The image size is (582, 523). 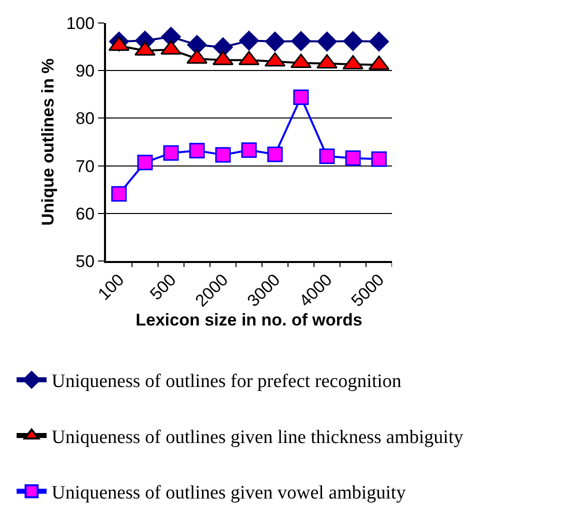 I want to click on legend-label: Uniqueness of outlines given line thickness ambiguity, so click(x=258, y=437).